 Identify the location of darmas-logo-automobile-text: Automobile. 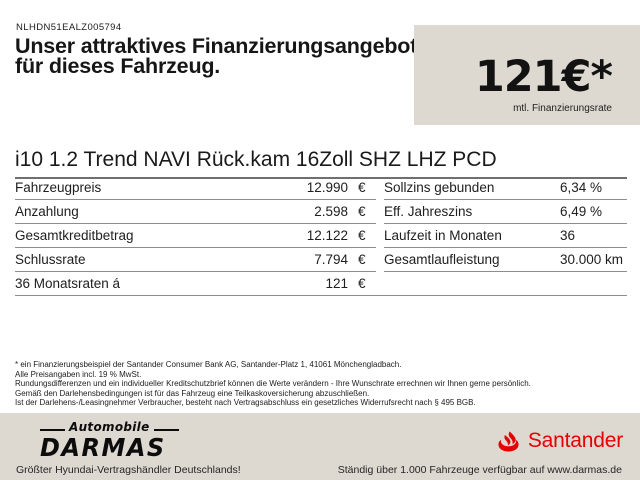
(109, 427).